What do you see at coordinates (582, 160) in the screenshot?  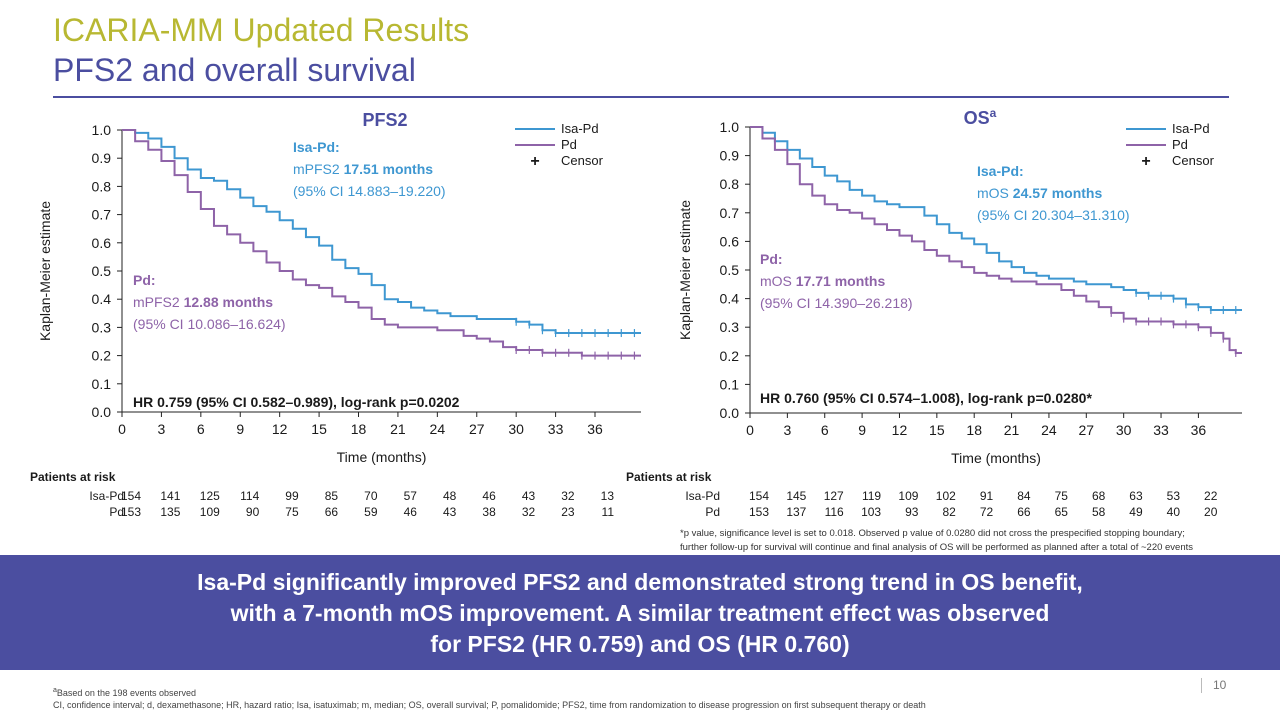 I see `pfs2-legend-label: Censor` at bounding box center [582, 160].